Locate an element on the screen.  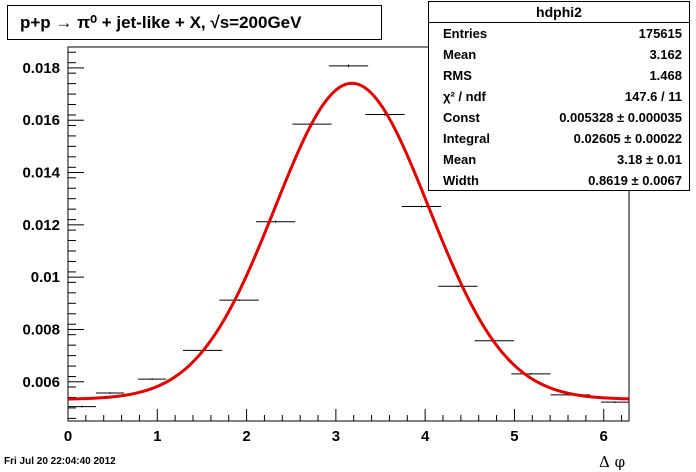
stats-row: χ² / ndf 147.6 / 11 is located at coordinates (559, 96).